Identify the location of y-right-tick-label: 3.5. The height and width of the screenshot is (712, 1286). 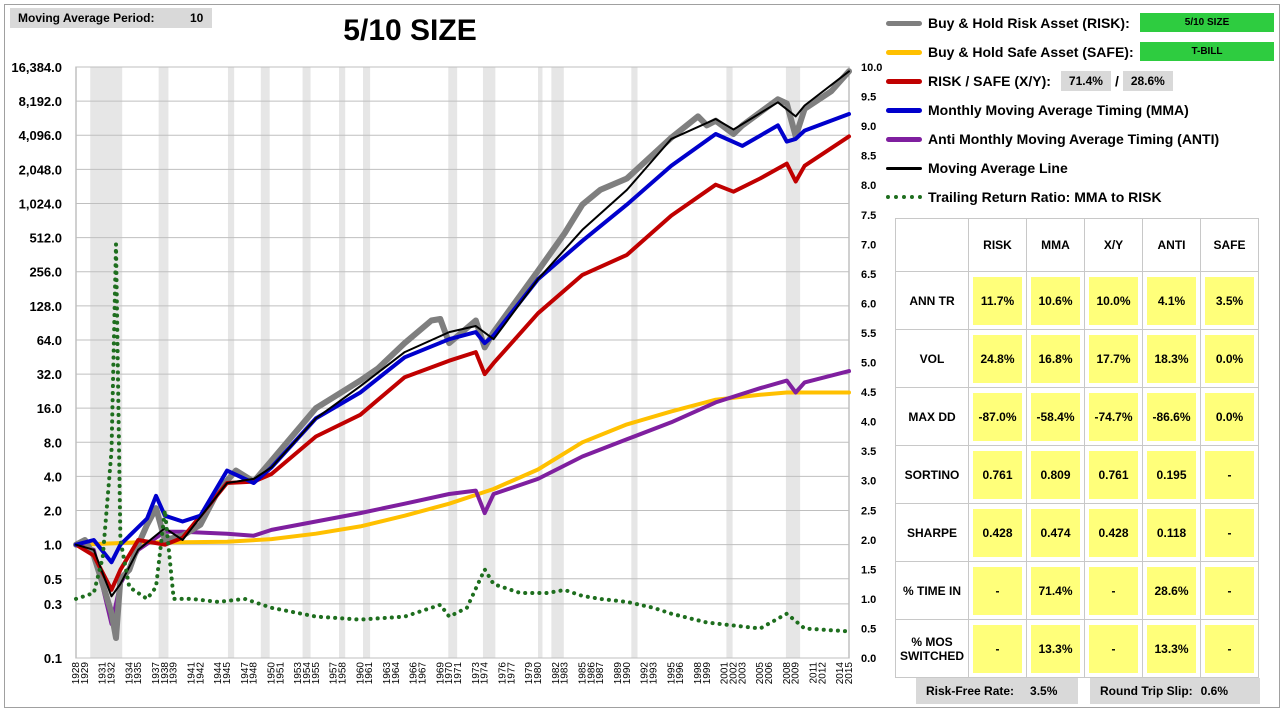
(868, 452).